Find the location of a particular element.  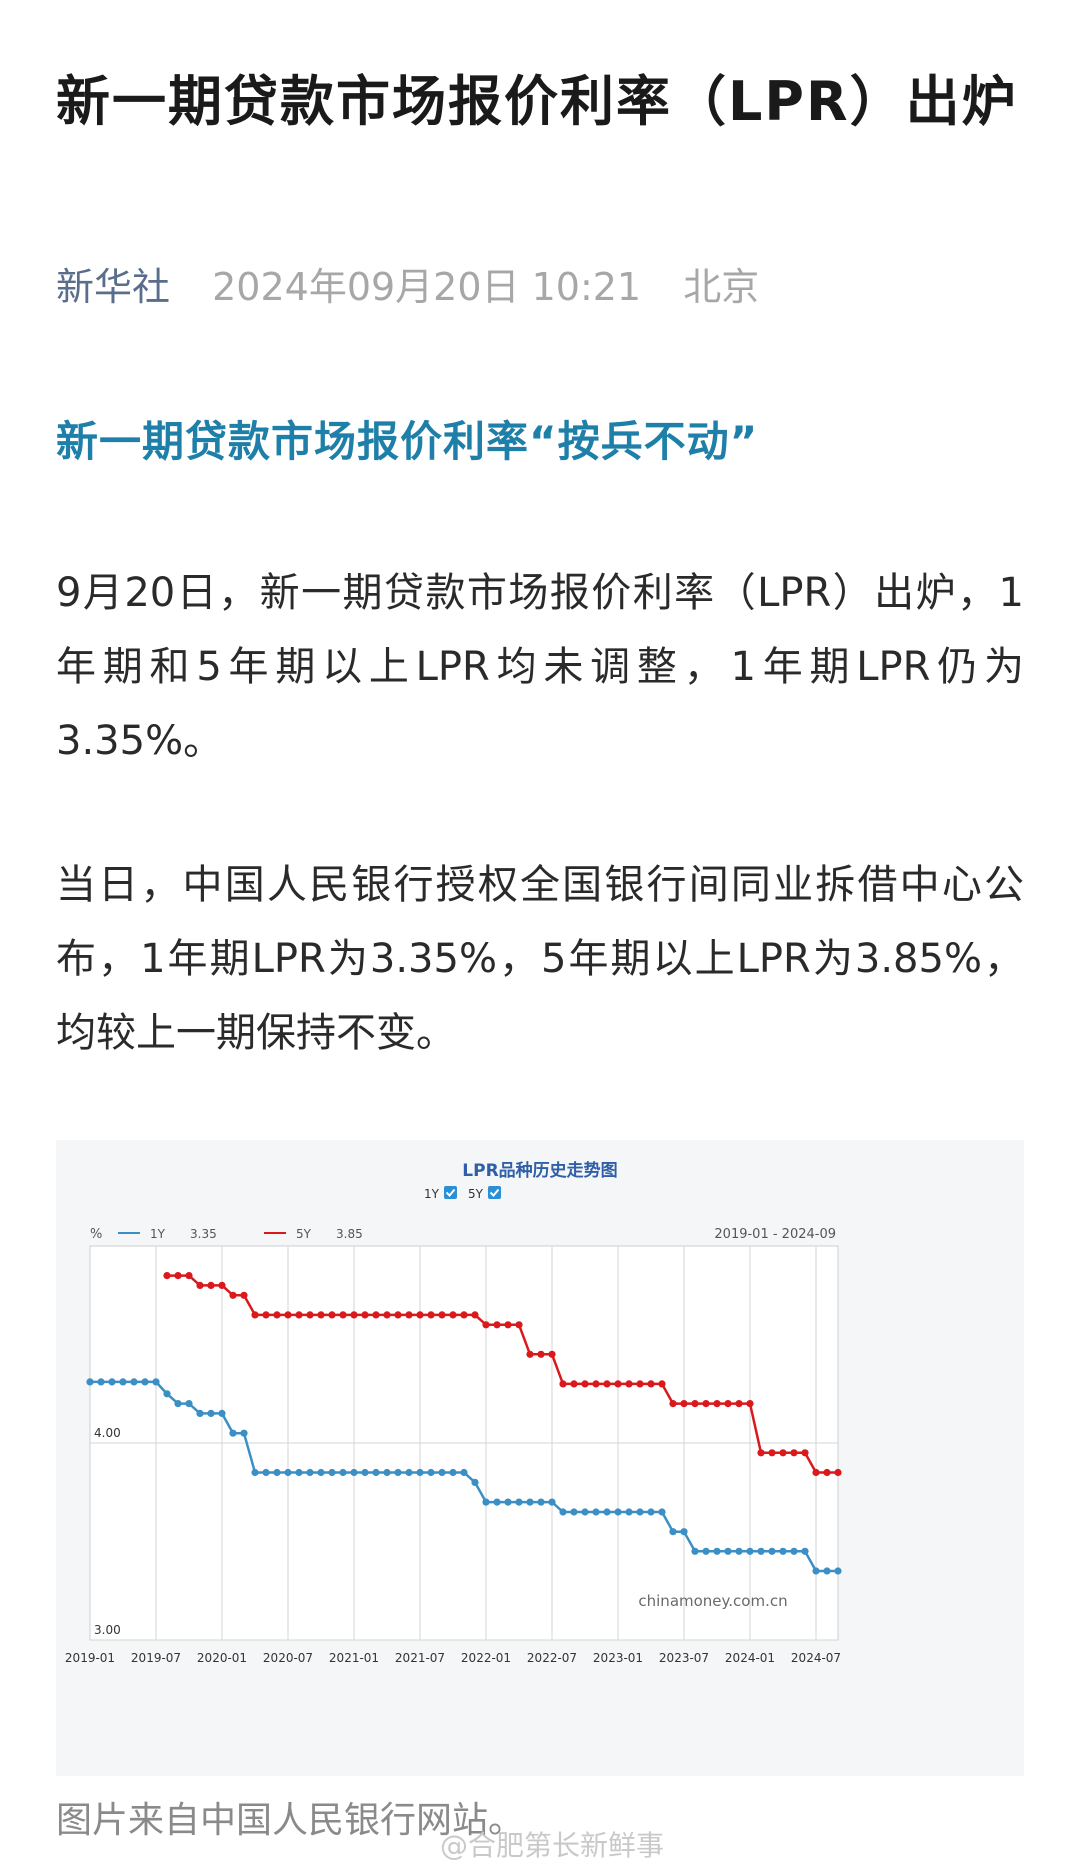

chart-watermark: chinamoney.com.cn is located at coordinates (712, 1601).